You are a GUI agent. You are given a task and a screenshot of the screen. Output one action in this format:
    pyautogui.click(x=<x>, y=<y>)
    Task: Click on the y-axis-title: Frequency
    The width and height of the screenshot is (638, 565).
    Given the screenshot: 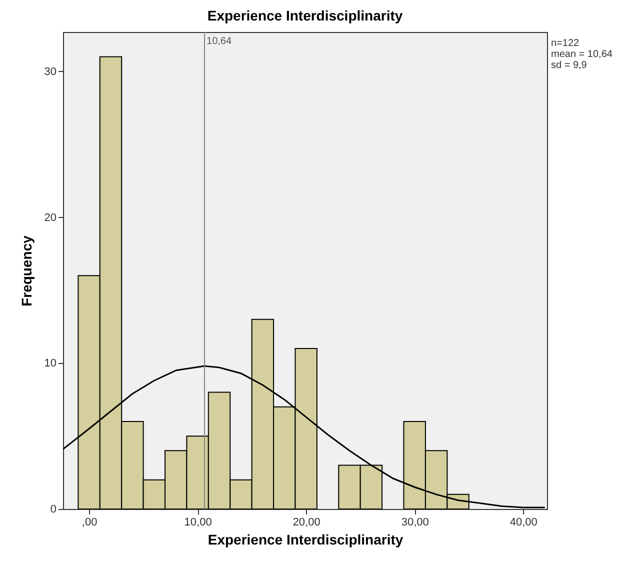 What is the action you would take?
    pyautogui.click(x=26, y=270)
    